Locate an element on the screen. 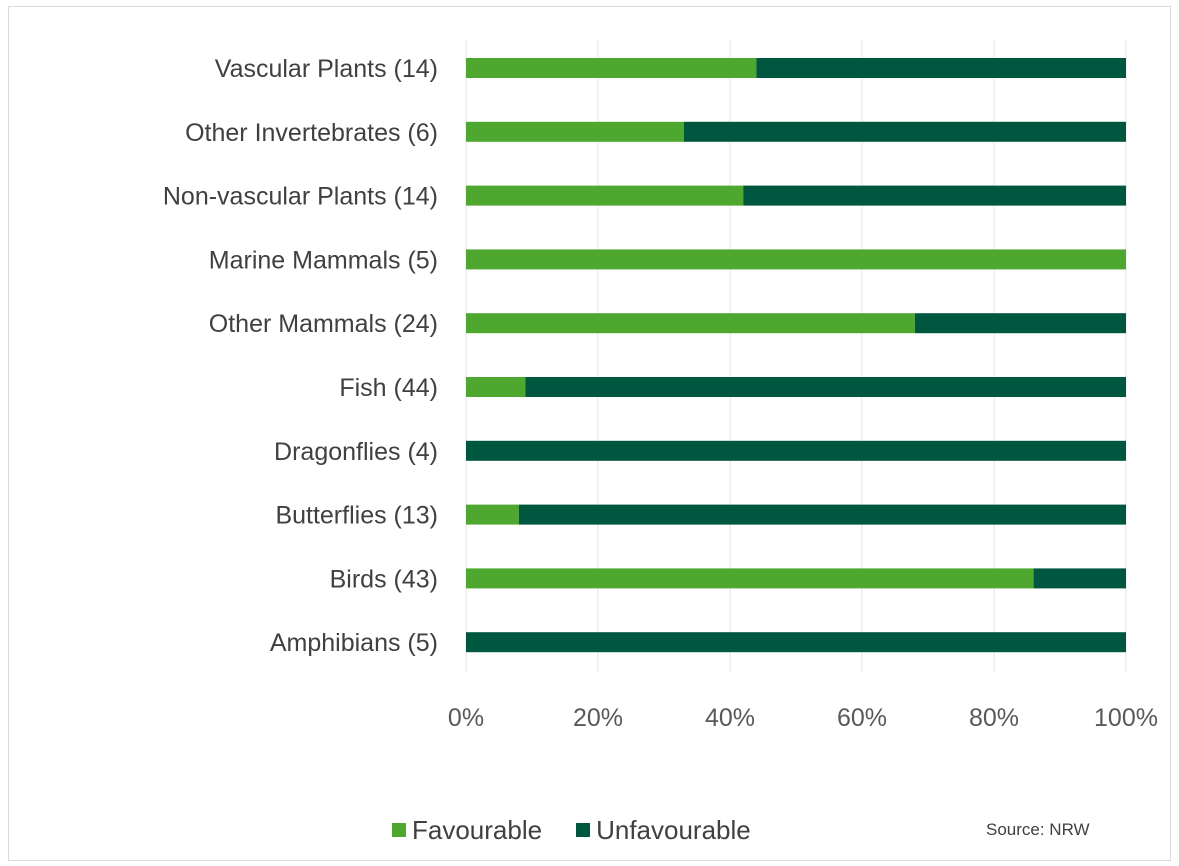  category-label: Dragonflies (4) is located at coordinates (356, 452).